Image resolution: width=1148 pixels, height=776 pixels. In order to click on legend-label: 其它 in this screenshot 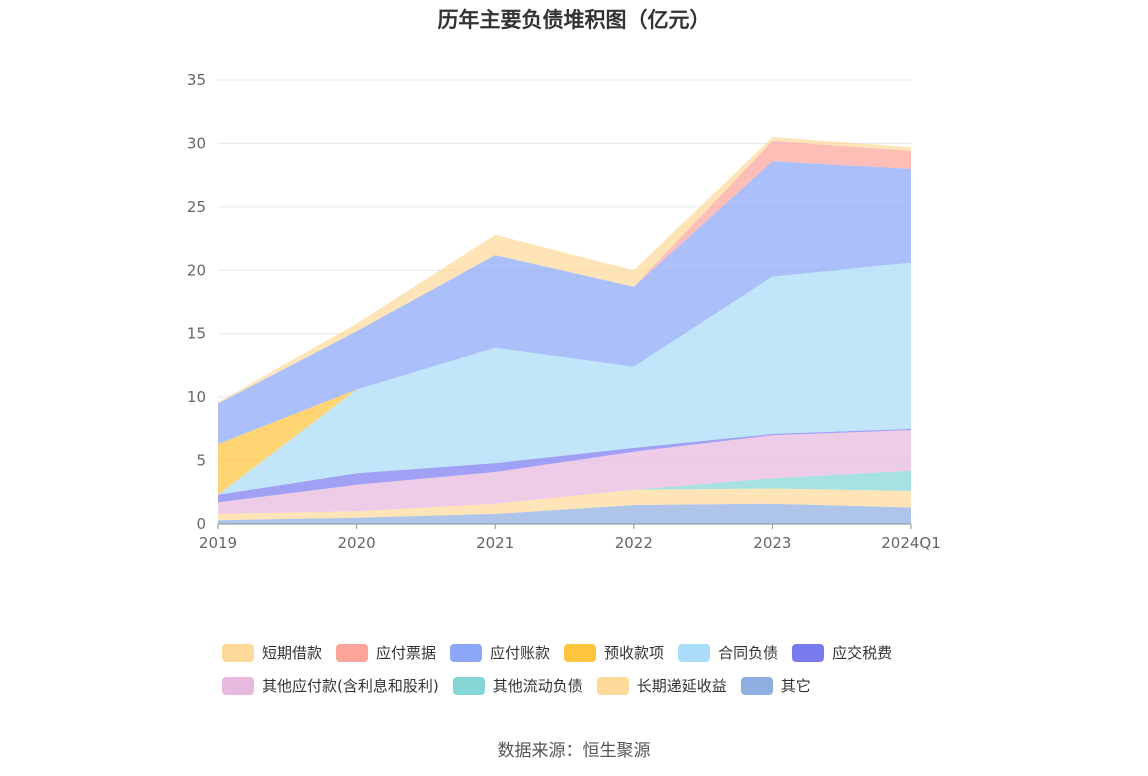, I will do `click(795, 686)`.